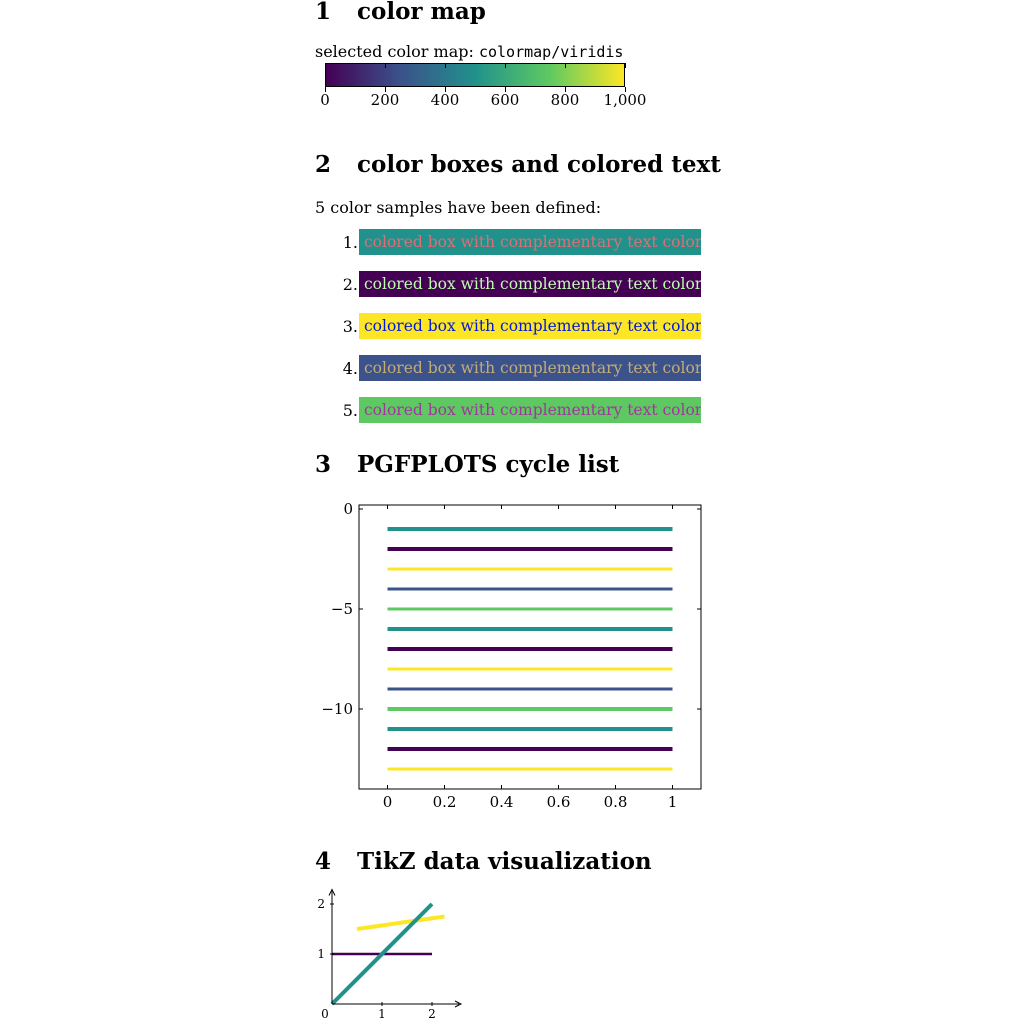  I want to click on x-tick-label: 0.4, so click(502, 802).